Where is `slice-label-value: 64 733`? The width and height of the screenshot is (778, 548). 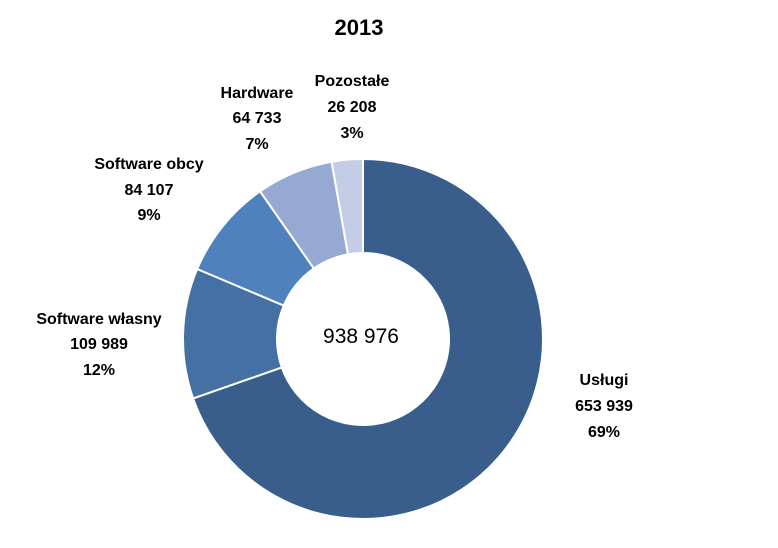 slice-label-value: 64 733 is located at coordinates (257, 118).